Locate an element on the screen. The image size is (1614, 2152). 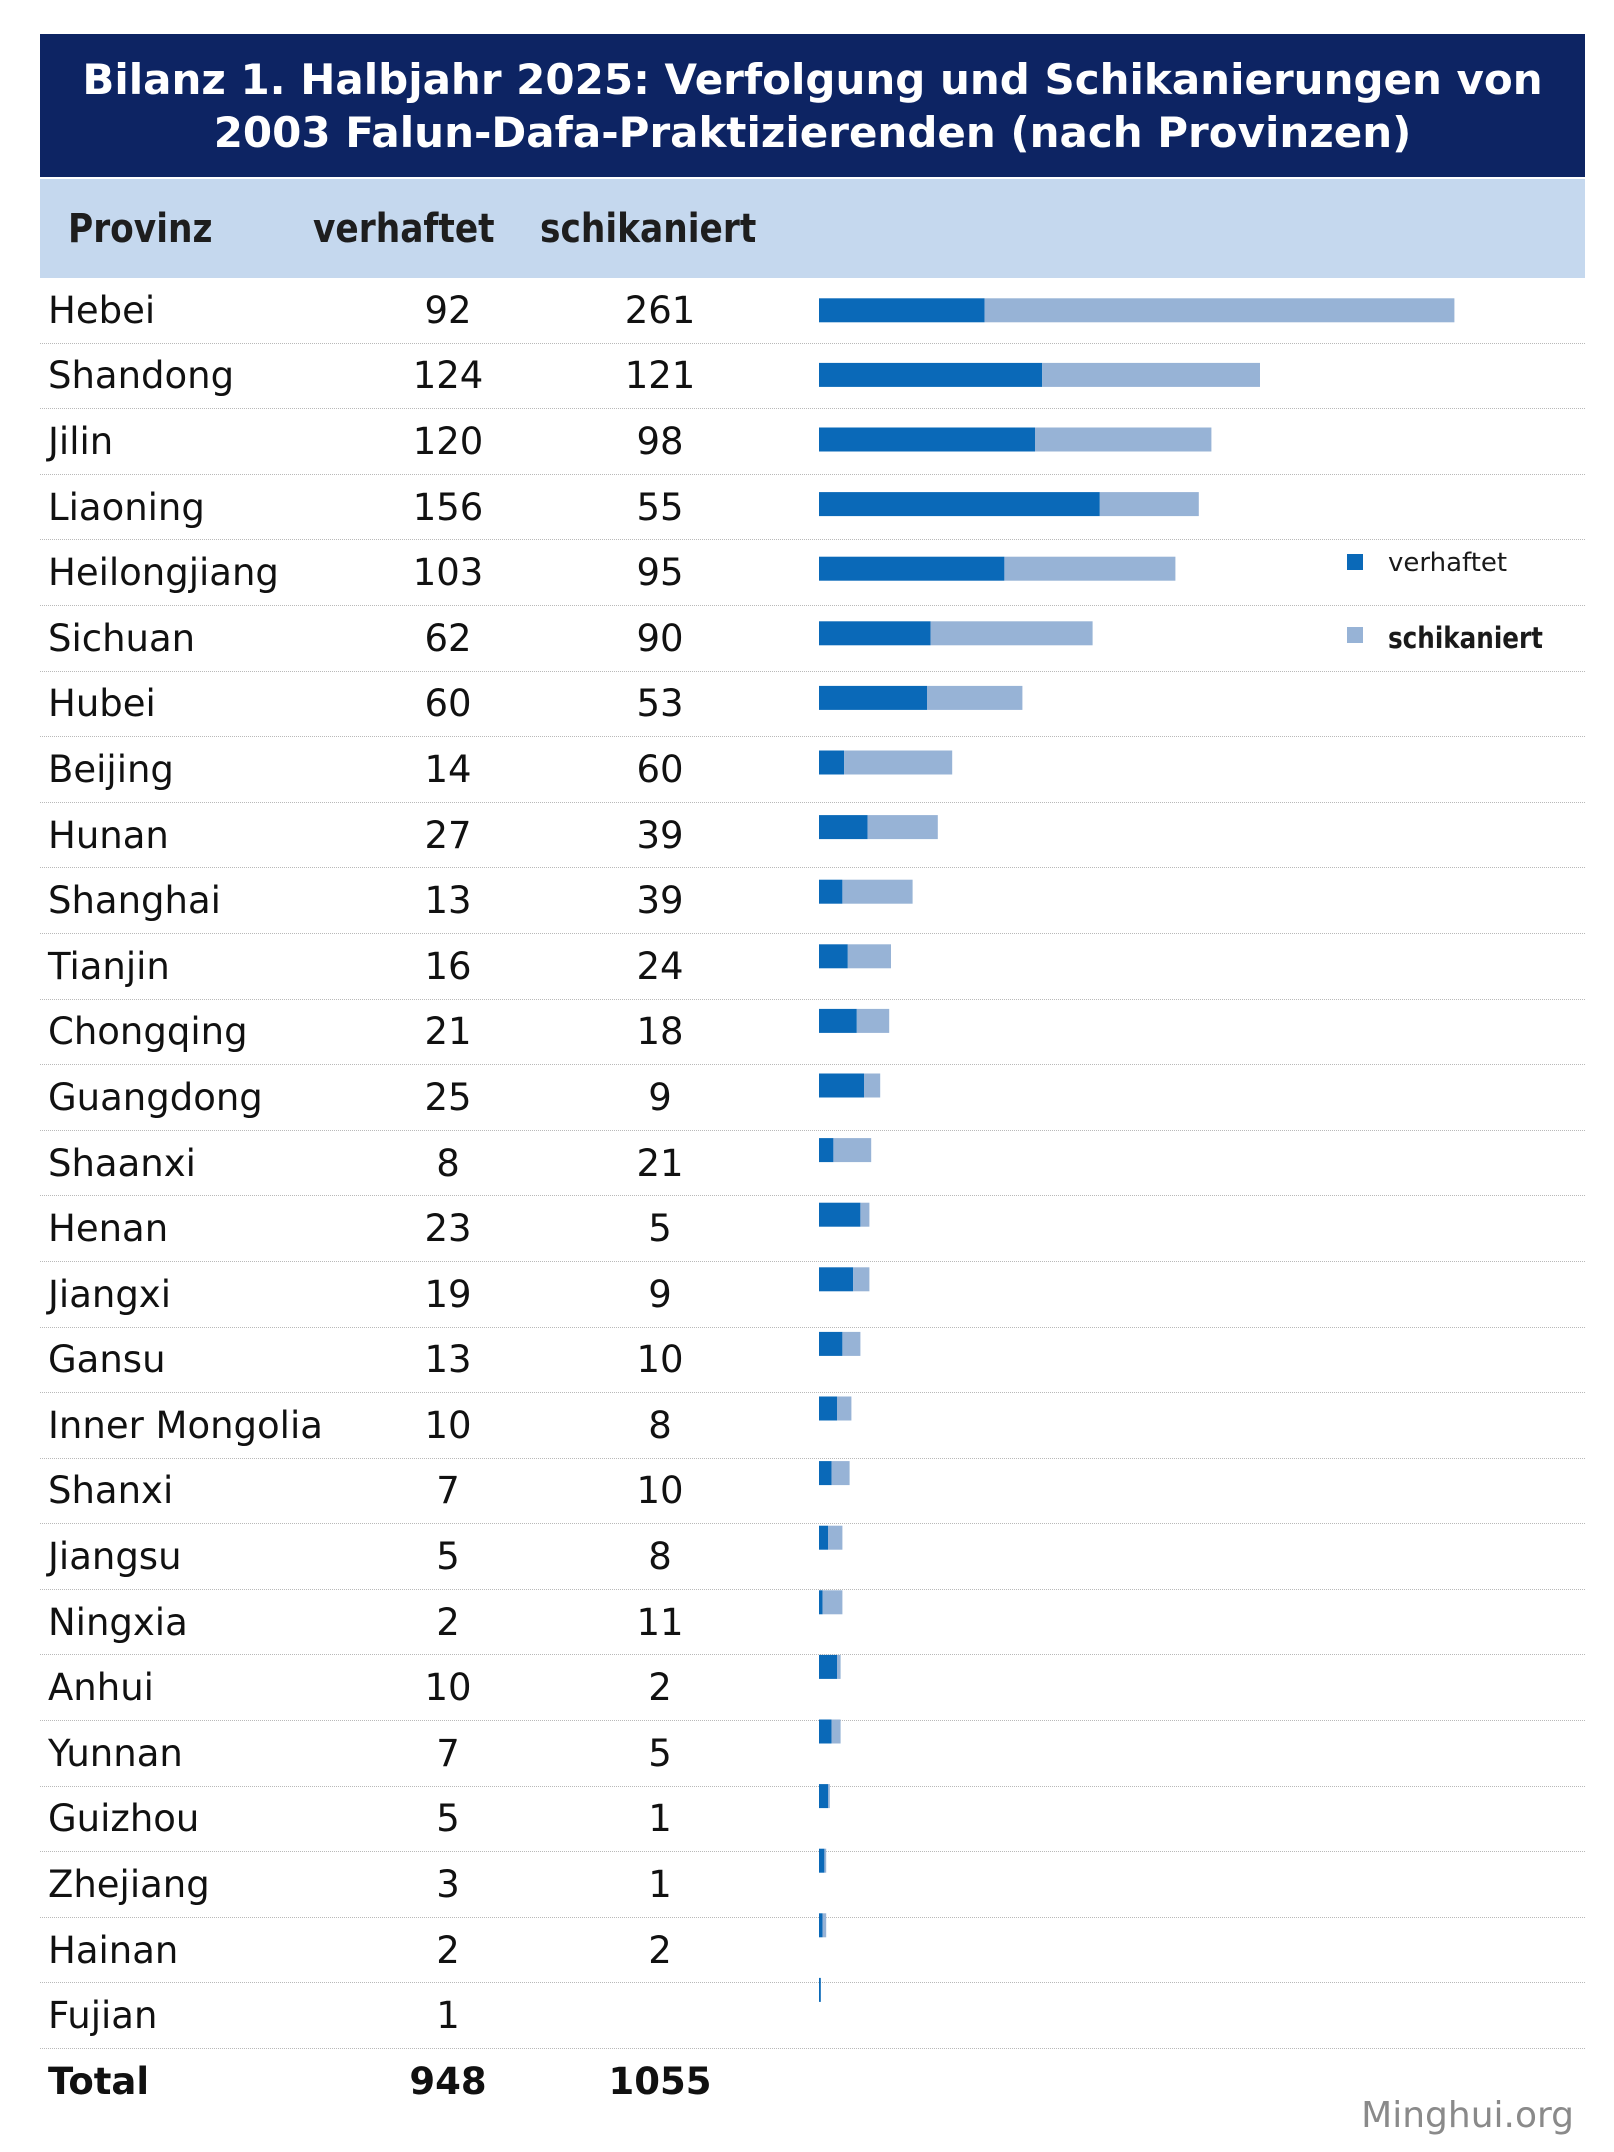
arrested-count: 10 is located at coordinates (448, 1425).